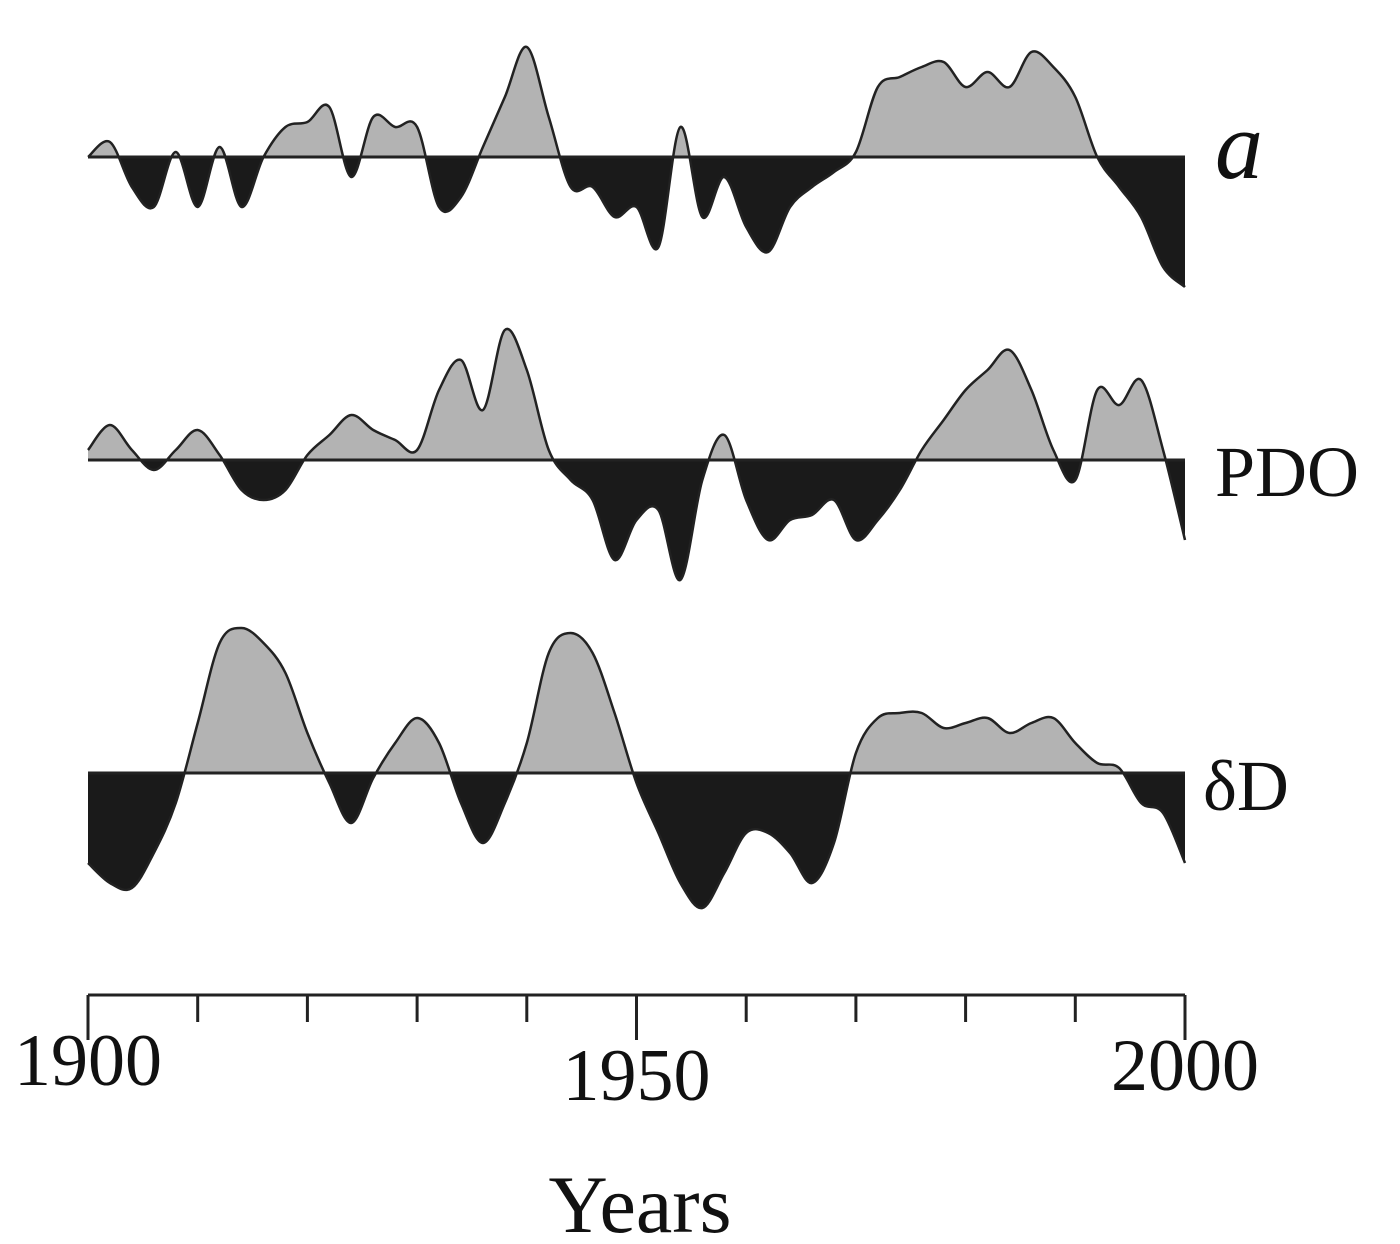  I want to click on series-label: PDO, so click(1287, 472).